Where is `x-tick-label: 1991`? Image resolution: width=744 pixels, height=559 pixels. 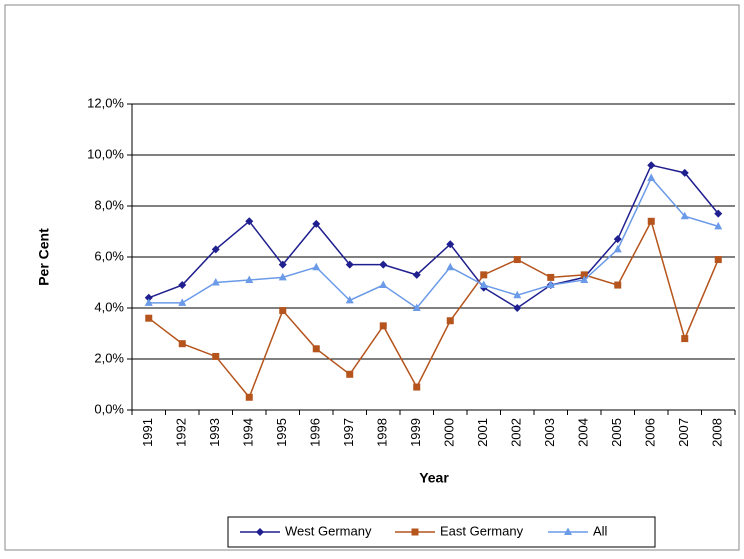 x-tick-label: 1991 is located at coordinates (147, 432).